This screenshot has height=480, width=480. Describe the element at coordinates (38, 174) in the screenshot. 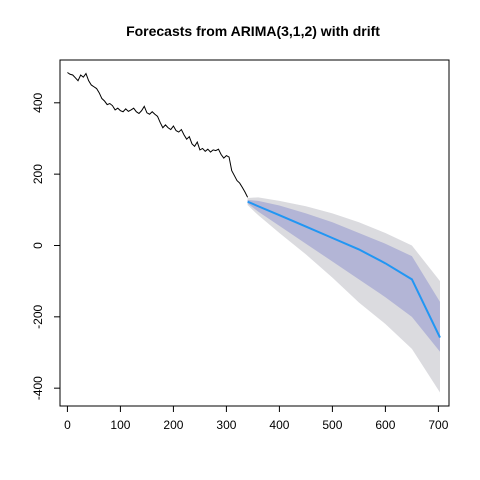

I see `y-tick-label: 200` at that location.